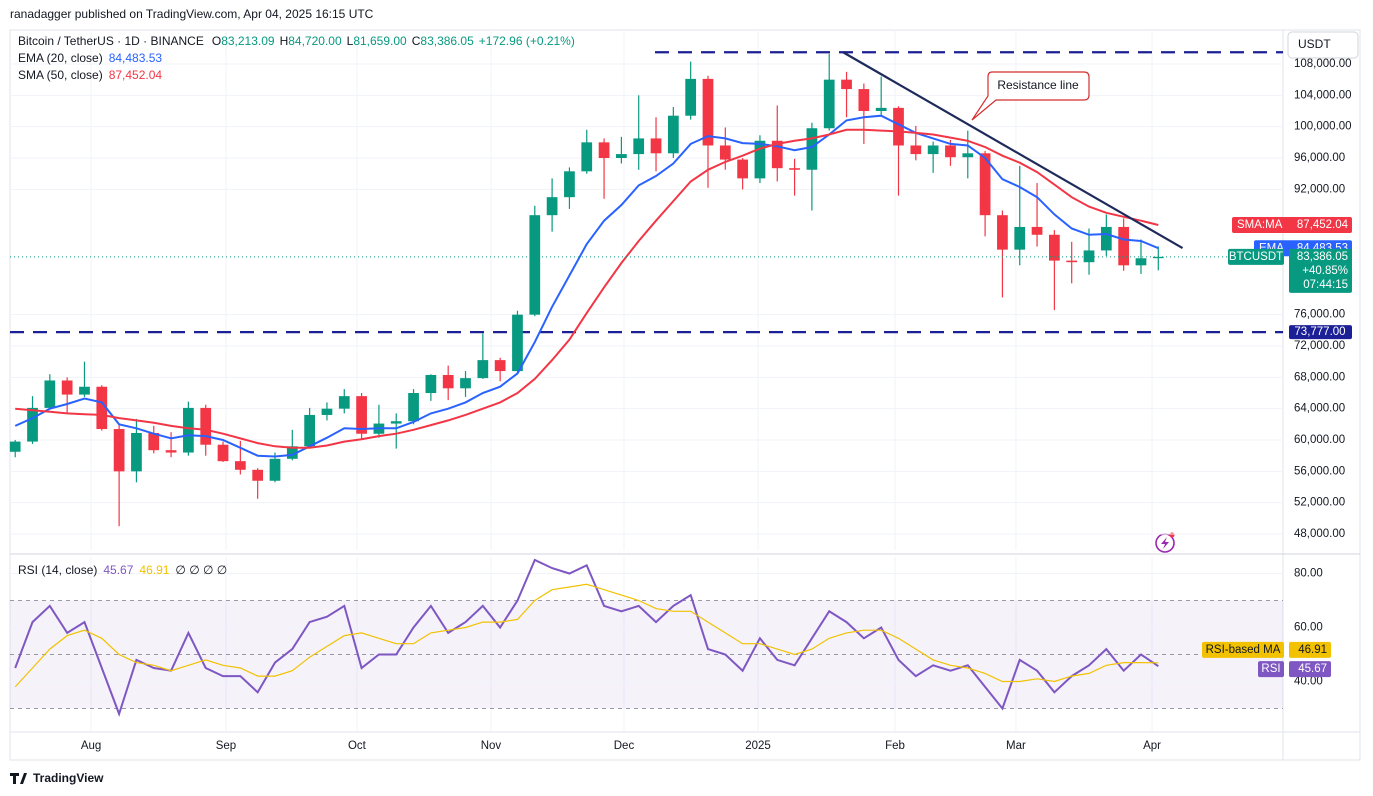 Image resolution: width=1373 pixels, height=796 pixels. I want to click on ohlc-value: 83,213.09, so click(248, 41).